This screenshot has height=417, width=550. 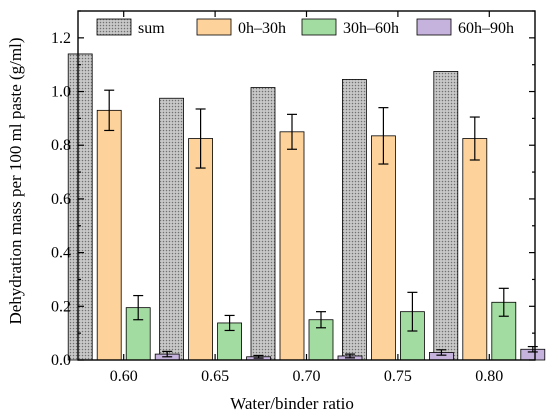 What do you see at coordinates (172, 229) in the screenshot?
I see `bar-sum-0.65` at bounding box center [172, 229].